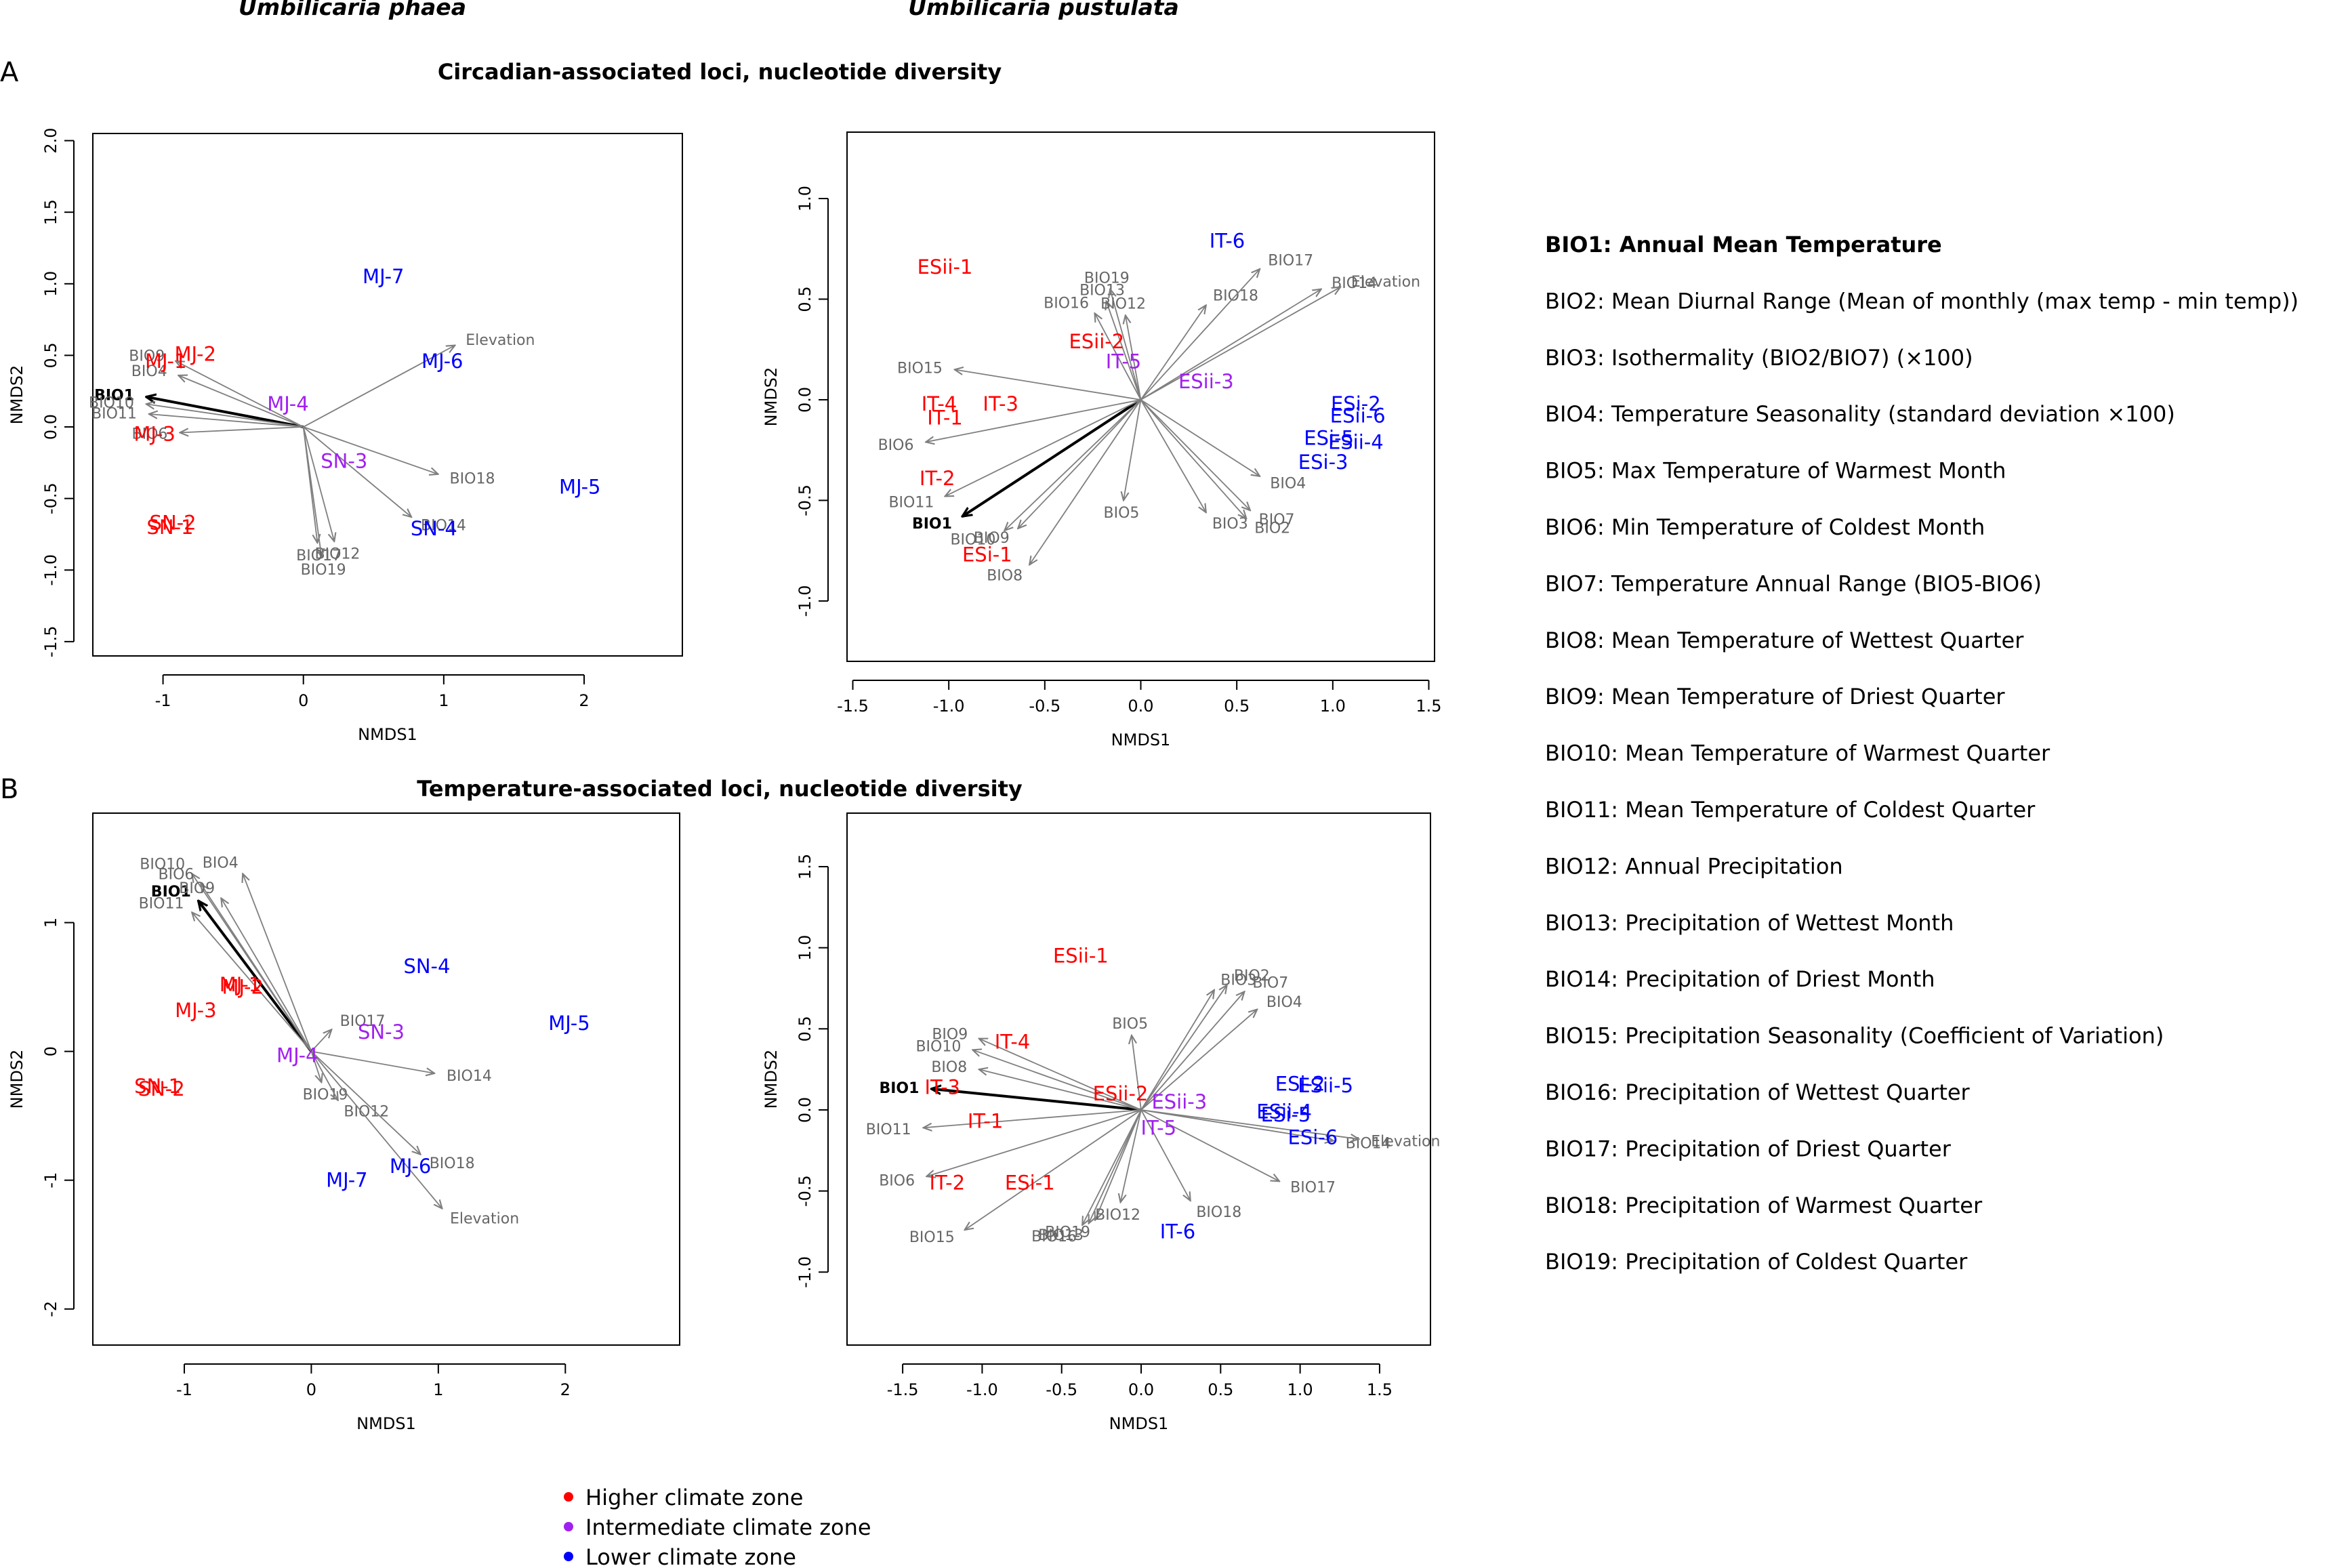  Describe the element at coordinates (318, 483) in the screenshot. I see `vector-arrow-bio12` at that location.